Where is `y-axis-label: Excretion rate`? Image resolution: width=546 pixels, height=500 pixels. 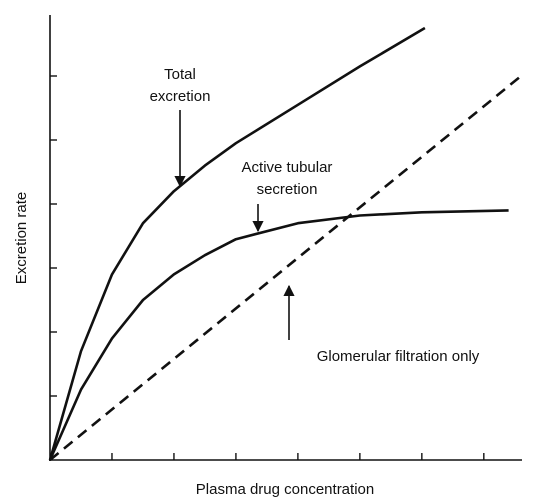 y-axis-label: Excretion rate is located at coordinates (21, 238).